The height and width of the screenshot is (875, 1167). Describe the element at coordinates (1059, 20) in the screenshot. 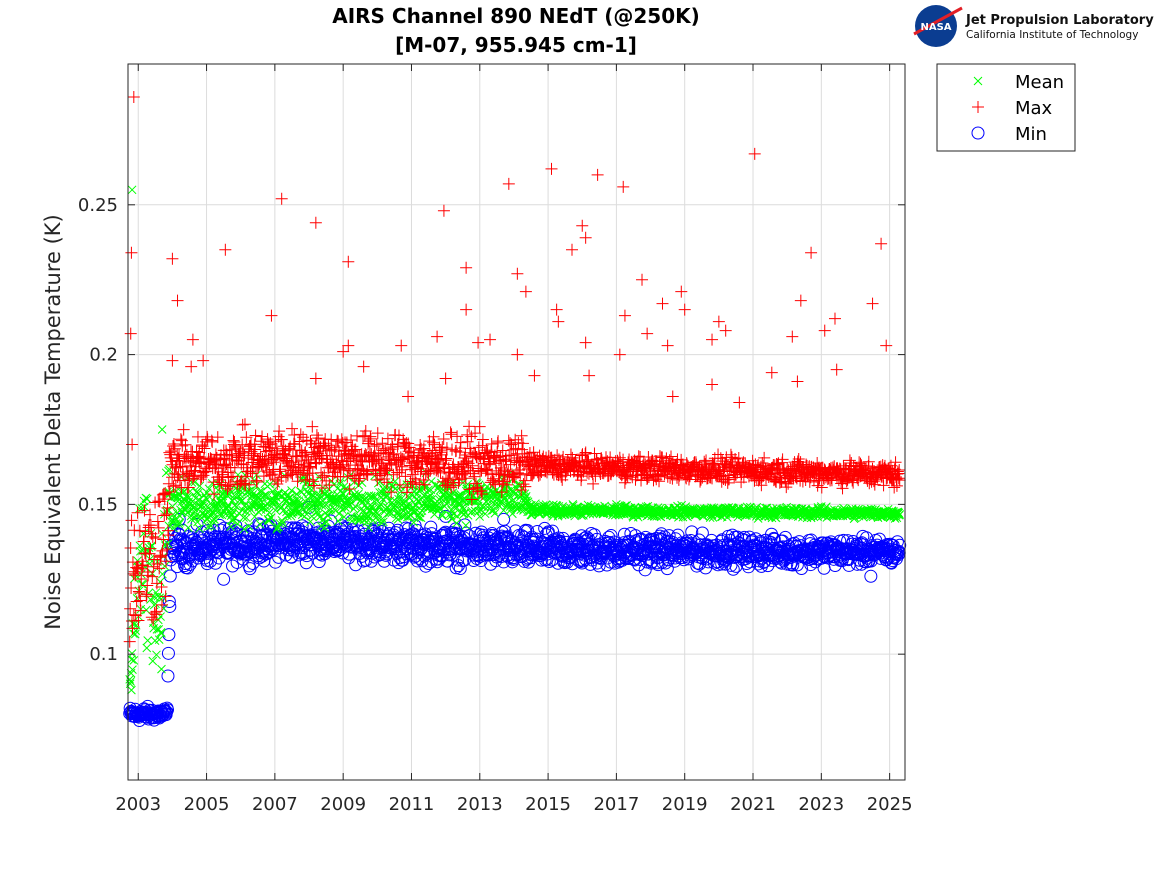

I see `logo-title: Jet Propulsion Laboratory` at that location.